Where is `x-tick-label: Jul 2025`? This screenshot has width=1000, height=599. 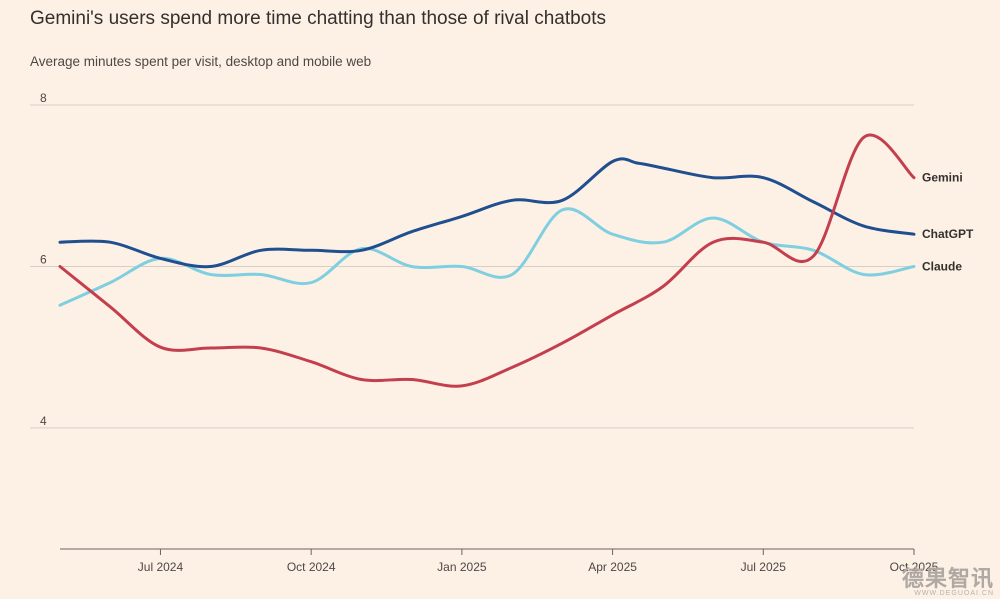 x-tick-label: Jul 2025 is located at coordinates (764, 567).